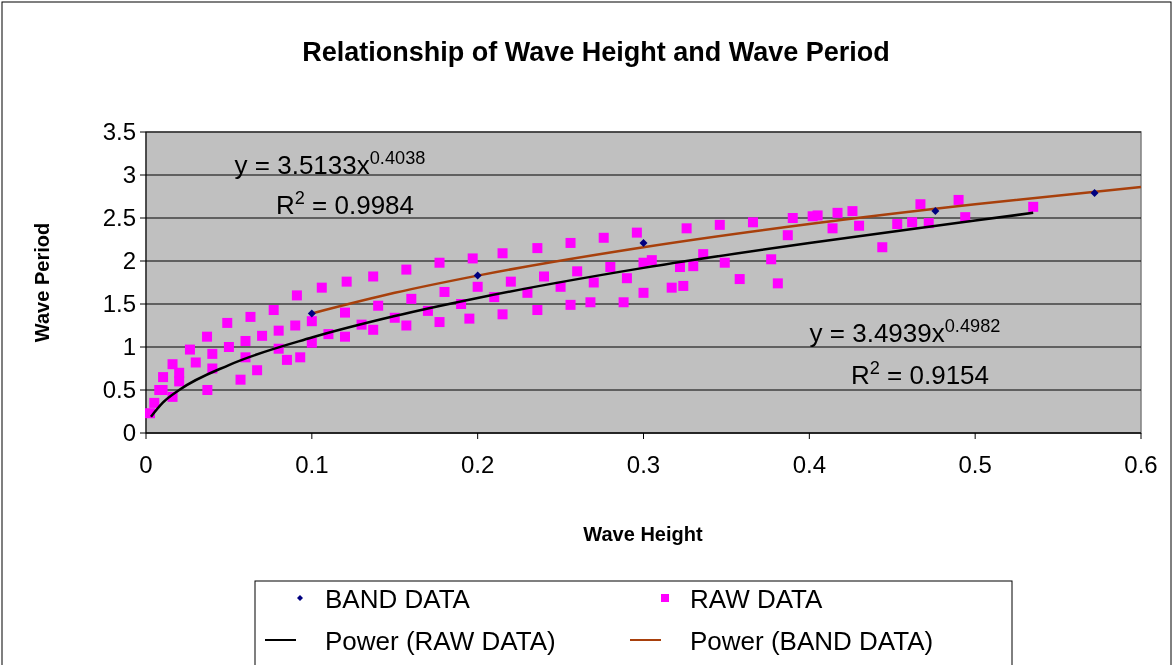 Image resolution: width=1174 pixels, height=665 pixels. I want to click on x-tick-label: 0.2, so click(477, 464).